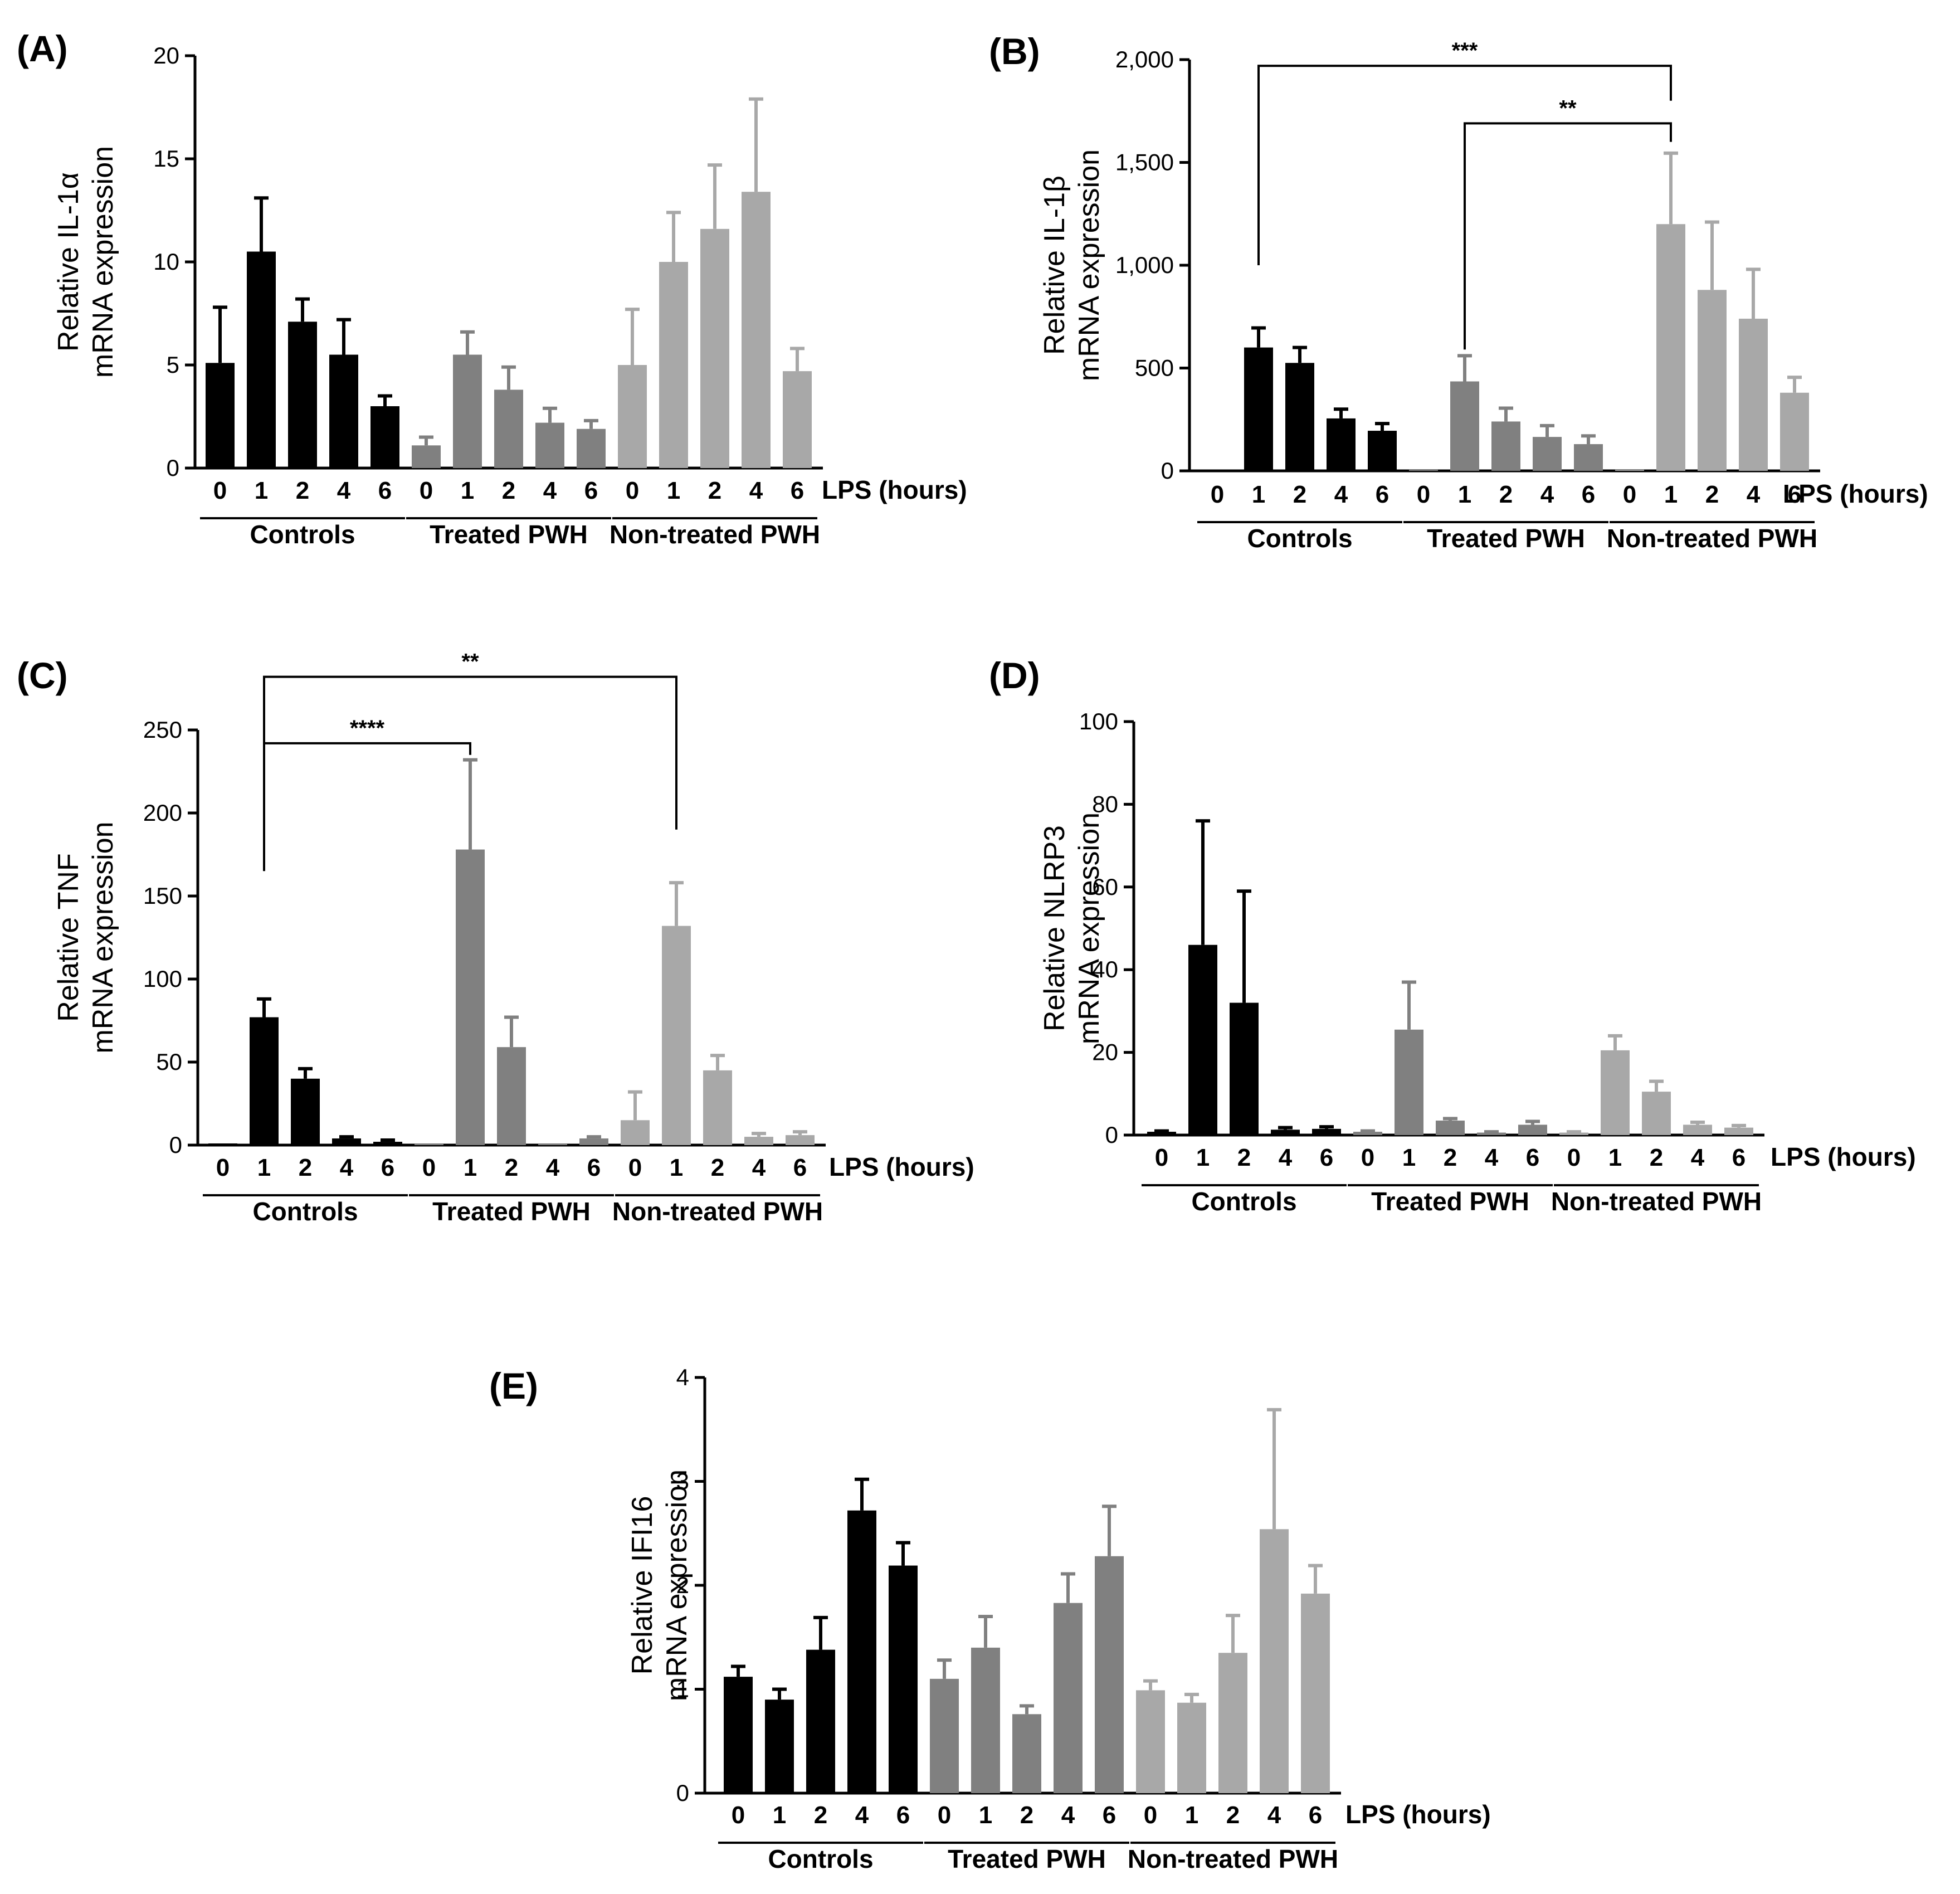 This screenshot has width=1960, height=1894. What do you see at coordinates (642, 1585) in the screenshot?
I see `y-axis-title-line: Relative IFI16` at bounding box center [642, 1585].